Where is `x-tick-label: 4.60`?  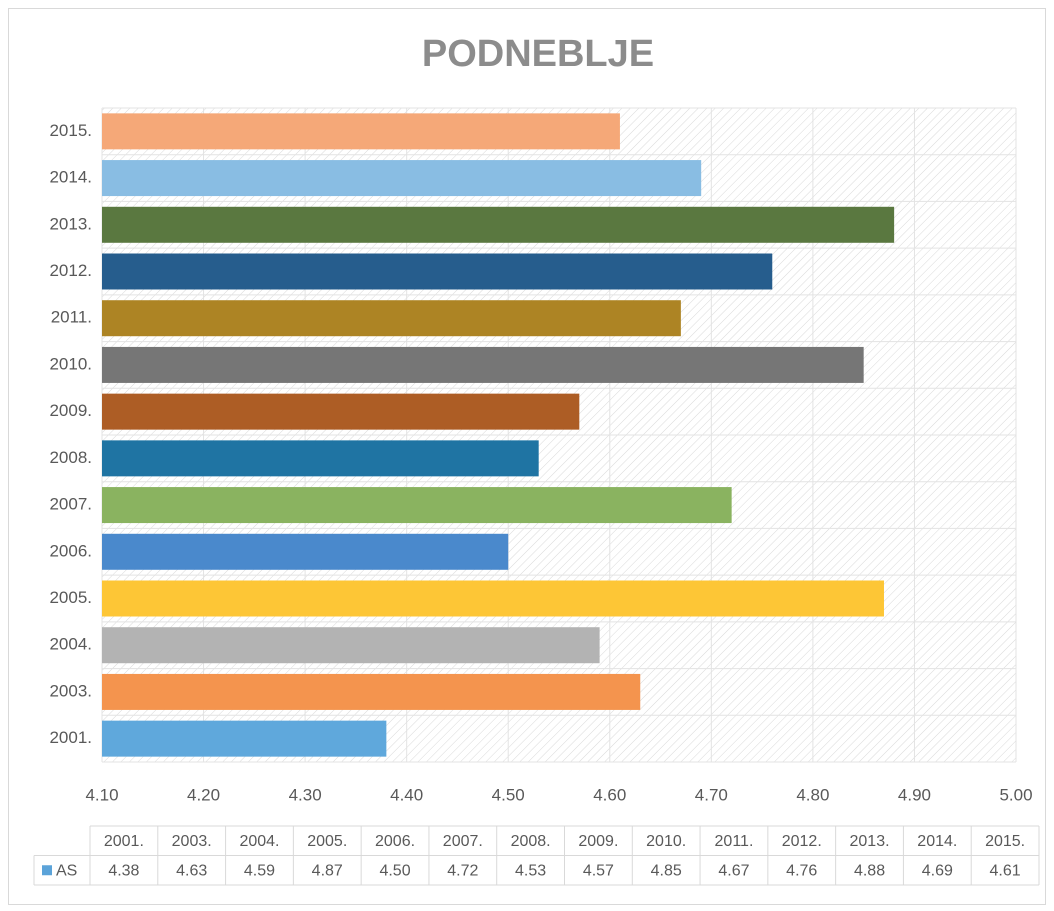
x-tick-label: 4.60 is located at coordinates (609, 794).